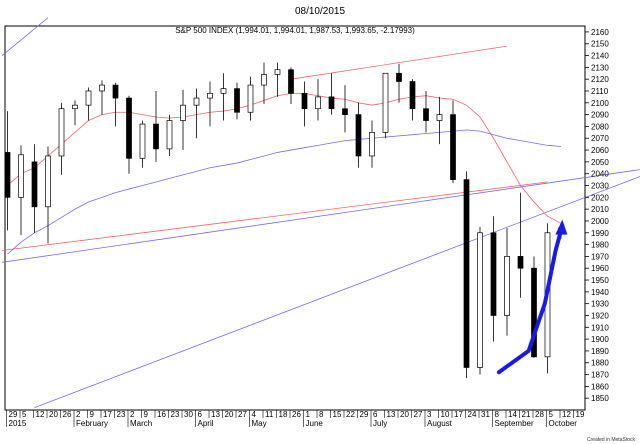 This screenshot has width=640, height=444. I want to click on y-tick-label: 1890, so click(600, 351).